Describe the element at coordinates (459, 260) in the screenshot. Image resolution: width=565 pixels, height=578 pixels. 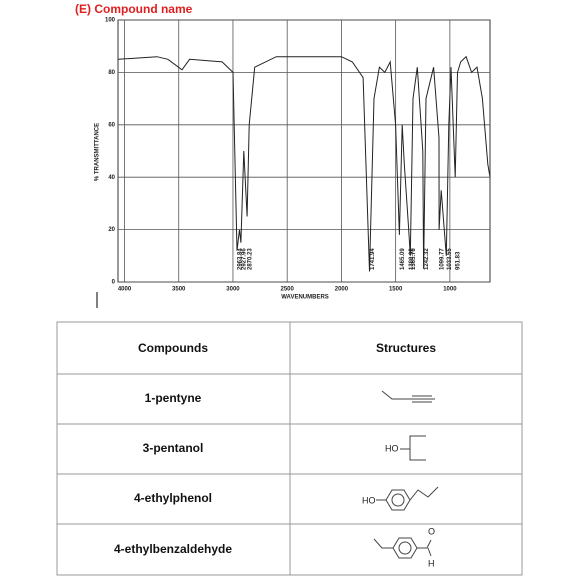
I see `peak-label: 951.83` at that location.